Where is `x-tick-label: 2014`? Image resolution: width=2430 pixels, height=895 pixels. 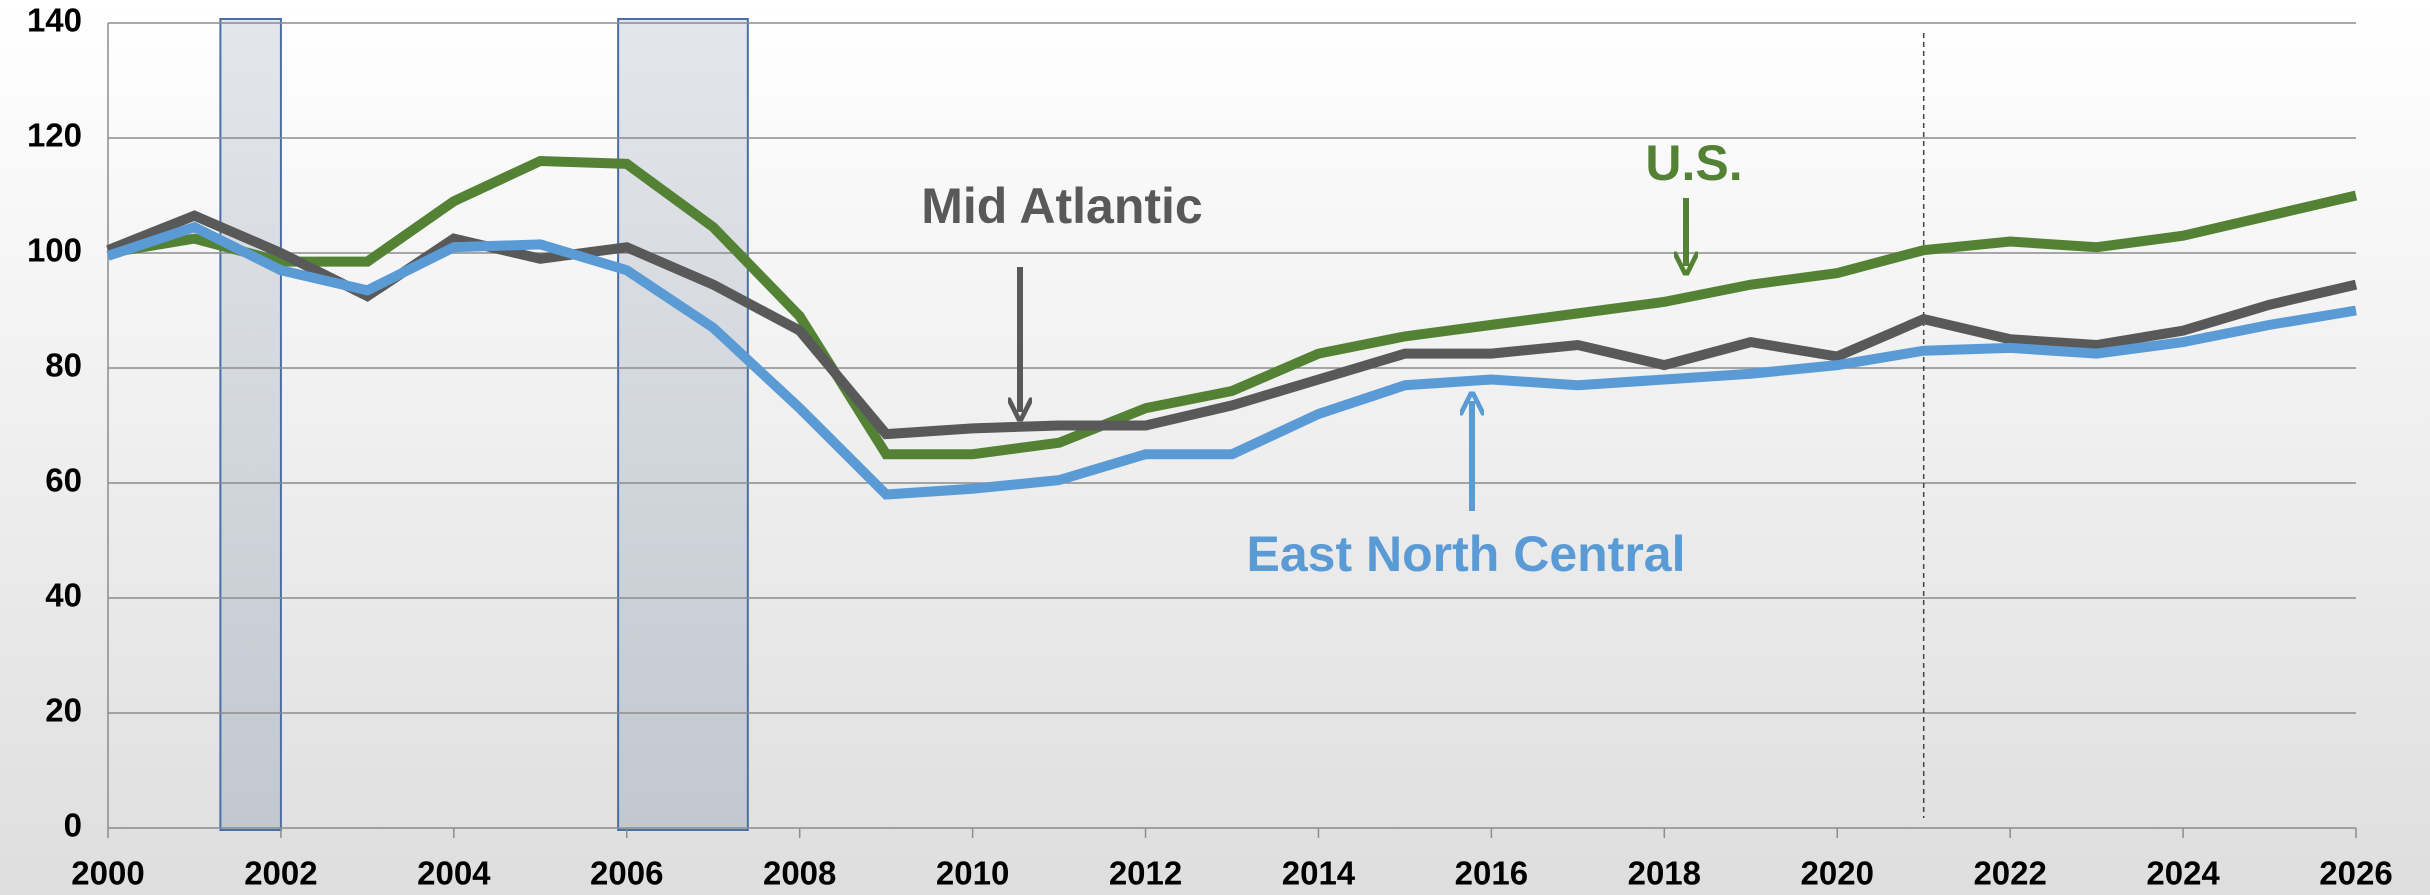
x-tick-label: 2014 is located at coordinates (1319, 873).